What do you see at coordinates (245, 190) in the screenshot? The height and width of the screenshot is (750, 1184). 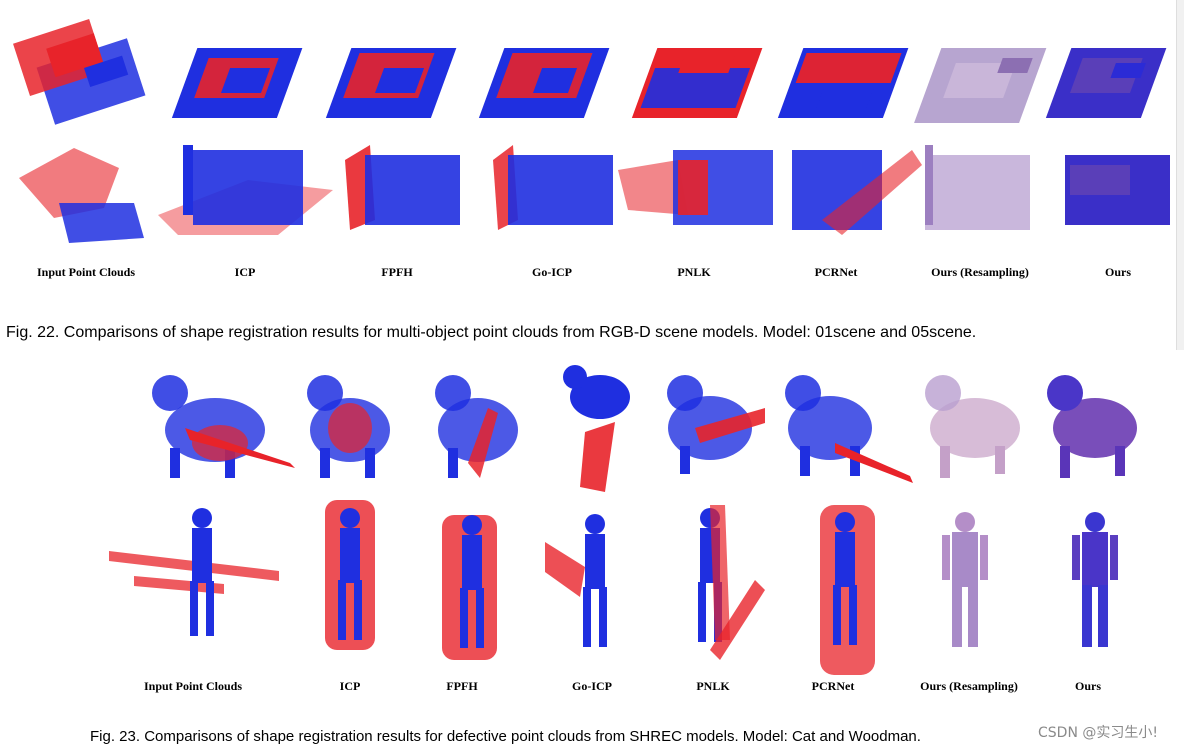 I see `fig22-row2-icp` at bounding box center [245, 190].